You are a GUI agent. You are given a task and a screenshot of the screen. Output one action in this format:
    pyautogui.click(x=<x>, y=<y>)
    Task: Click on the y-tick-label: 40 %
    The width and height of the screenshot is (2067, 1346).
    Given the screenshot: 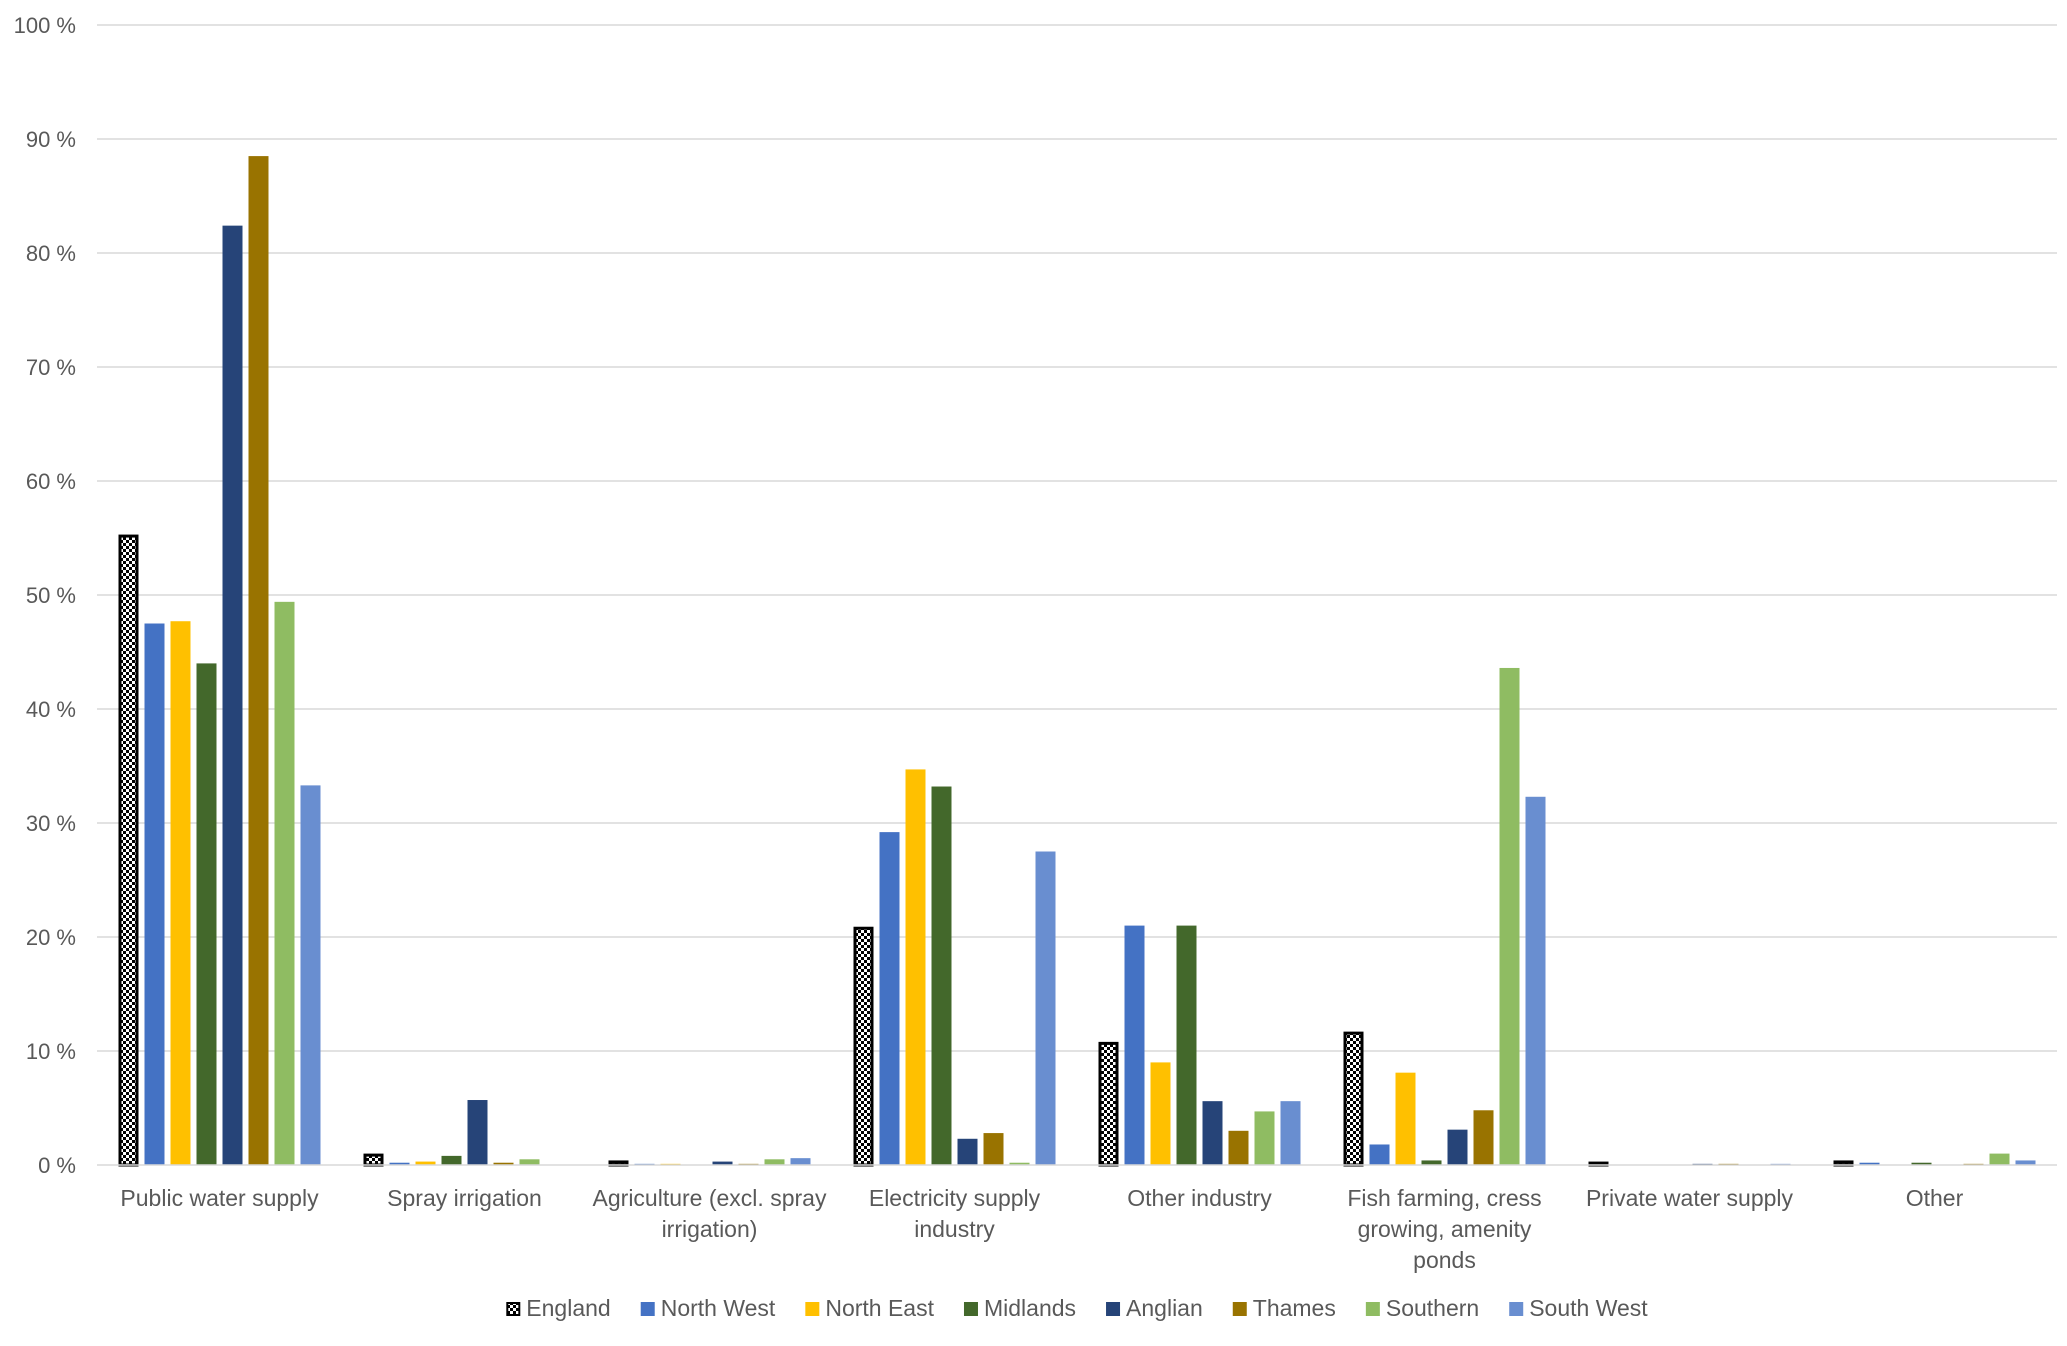 What is the action you would take?
    pyautogui.click(x=51, y=709)
    